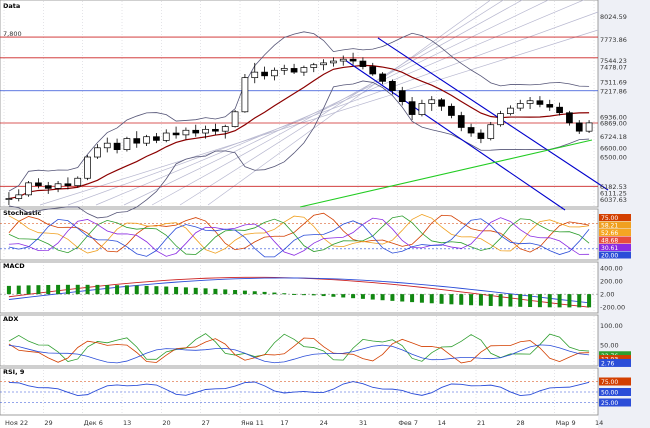  I want to click on adx-badge: 2.76, so click(615, 362).